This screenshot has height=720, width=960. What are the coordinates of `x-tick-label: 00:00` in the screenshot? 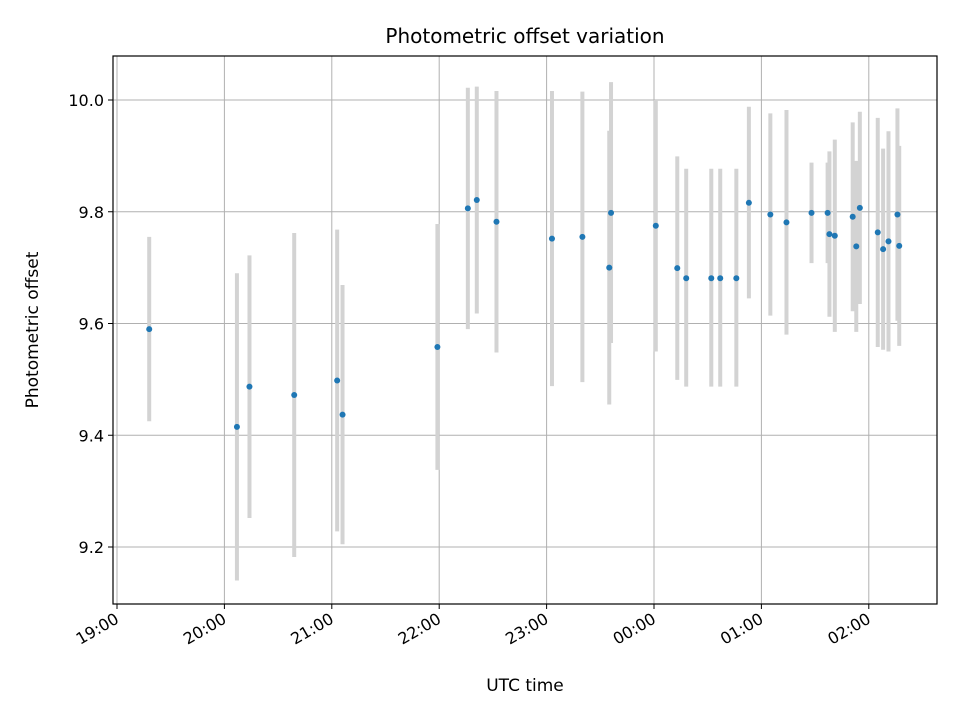 It's located at (634, 629).